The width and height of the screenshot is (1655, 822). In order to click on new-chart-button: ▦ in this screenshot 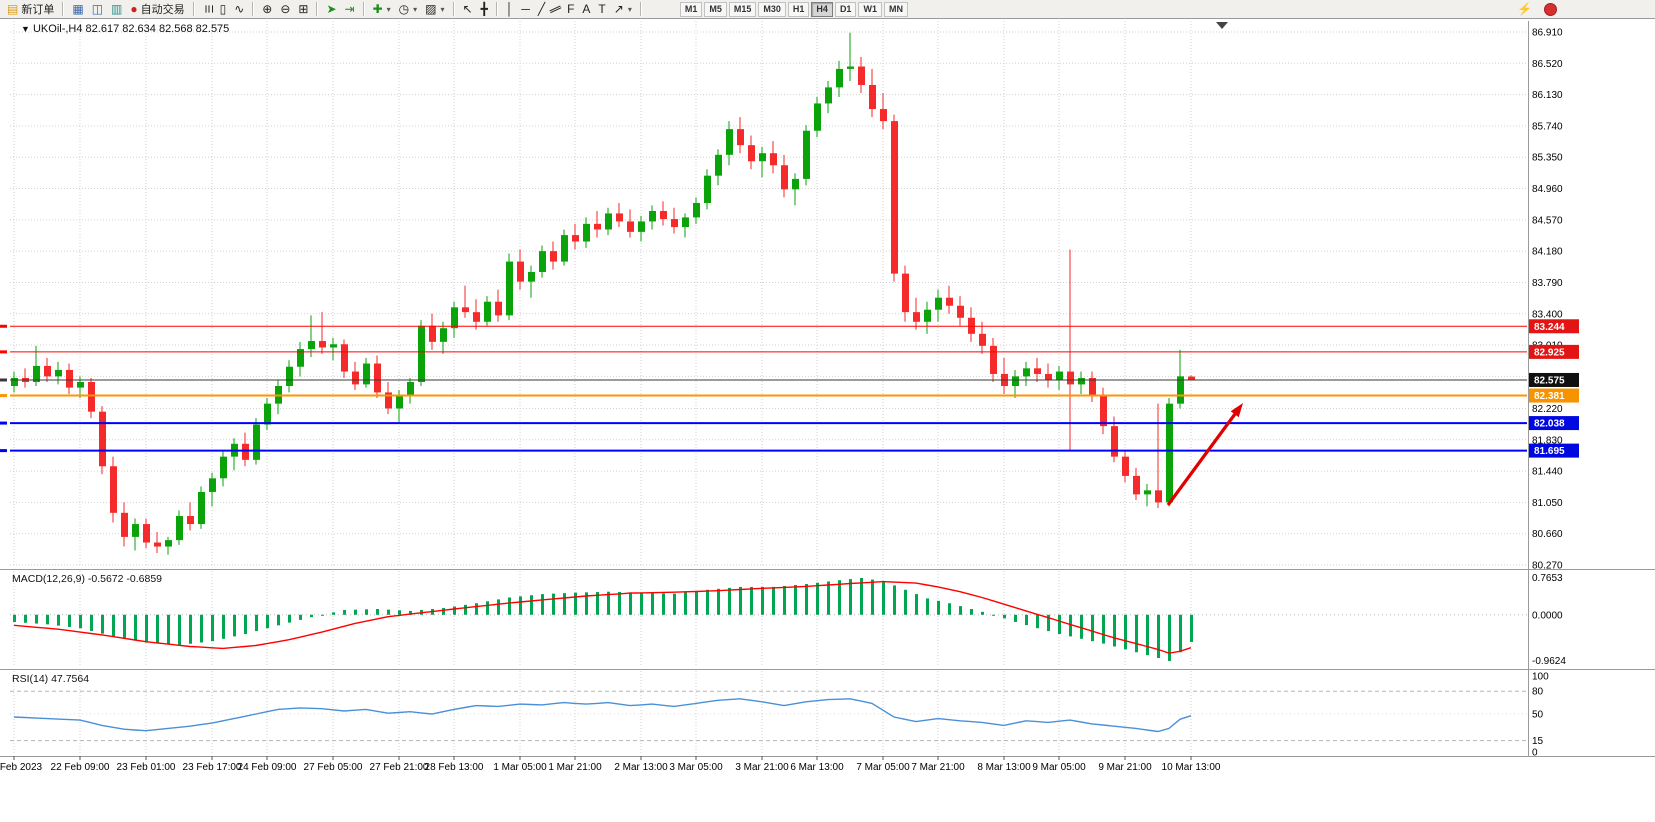, I will do `click(77, 9)`.